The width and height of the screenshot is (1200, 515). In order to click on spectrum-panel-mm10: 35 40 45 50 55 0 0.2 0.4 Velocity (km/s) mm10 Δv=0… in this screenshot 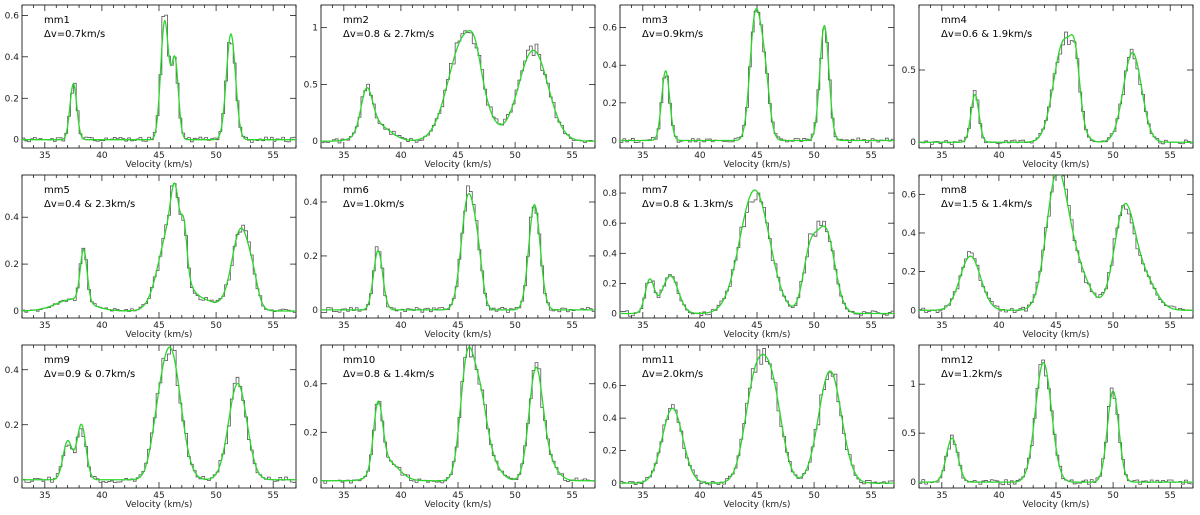, I will do `click(450, 427)`.